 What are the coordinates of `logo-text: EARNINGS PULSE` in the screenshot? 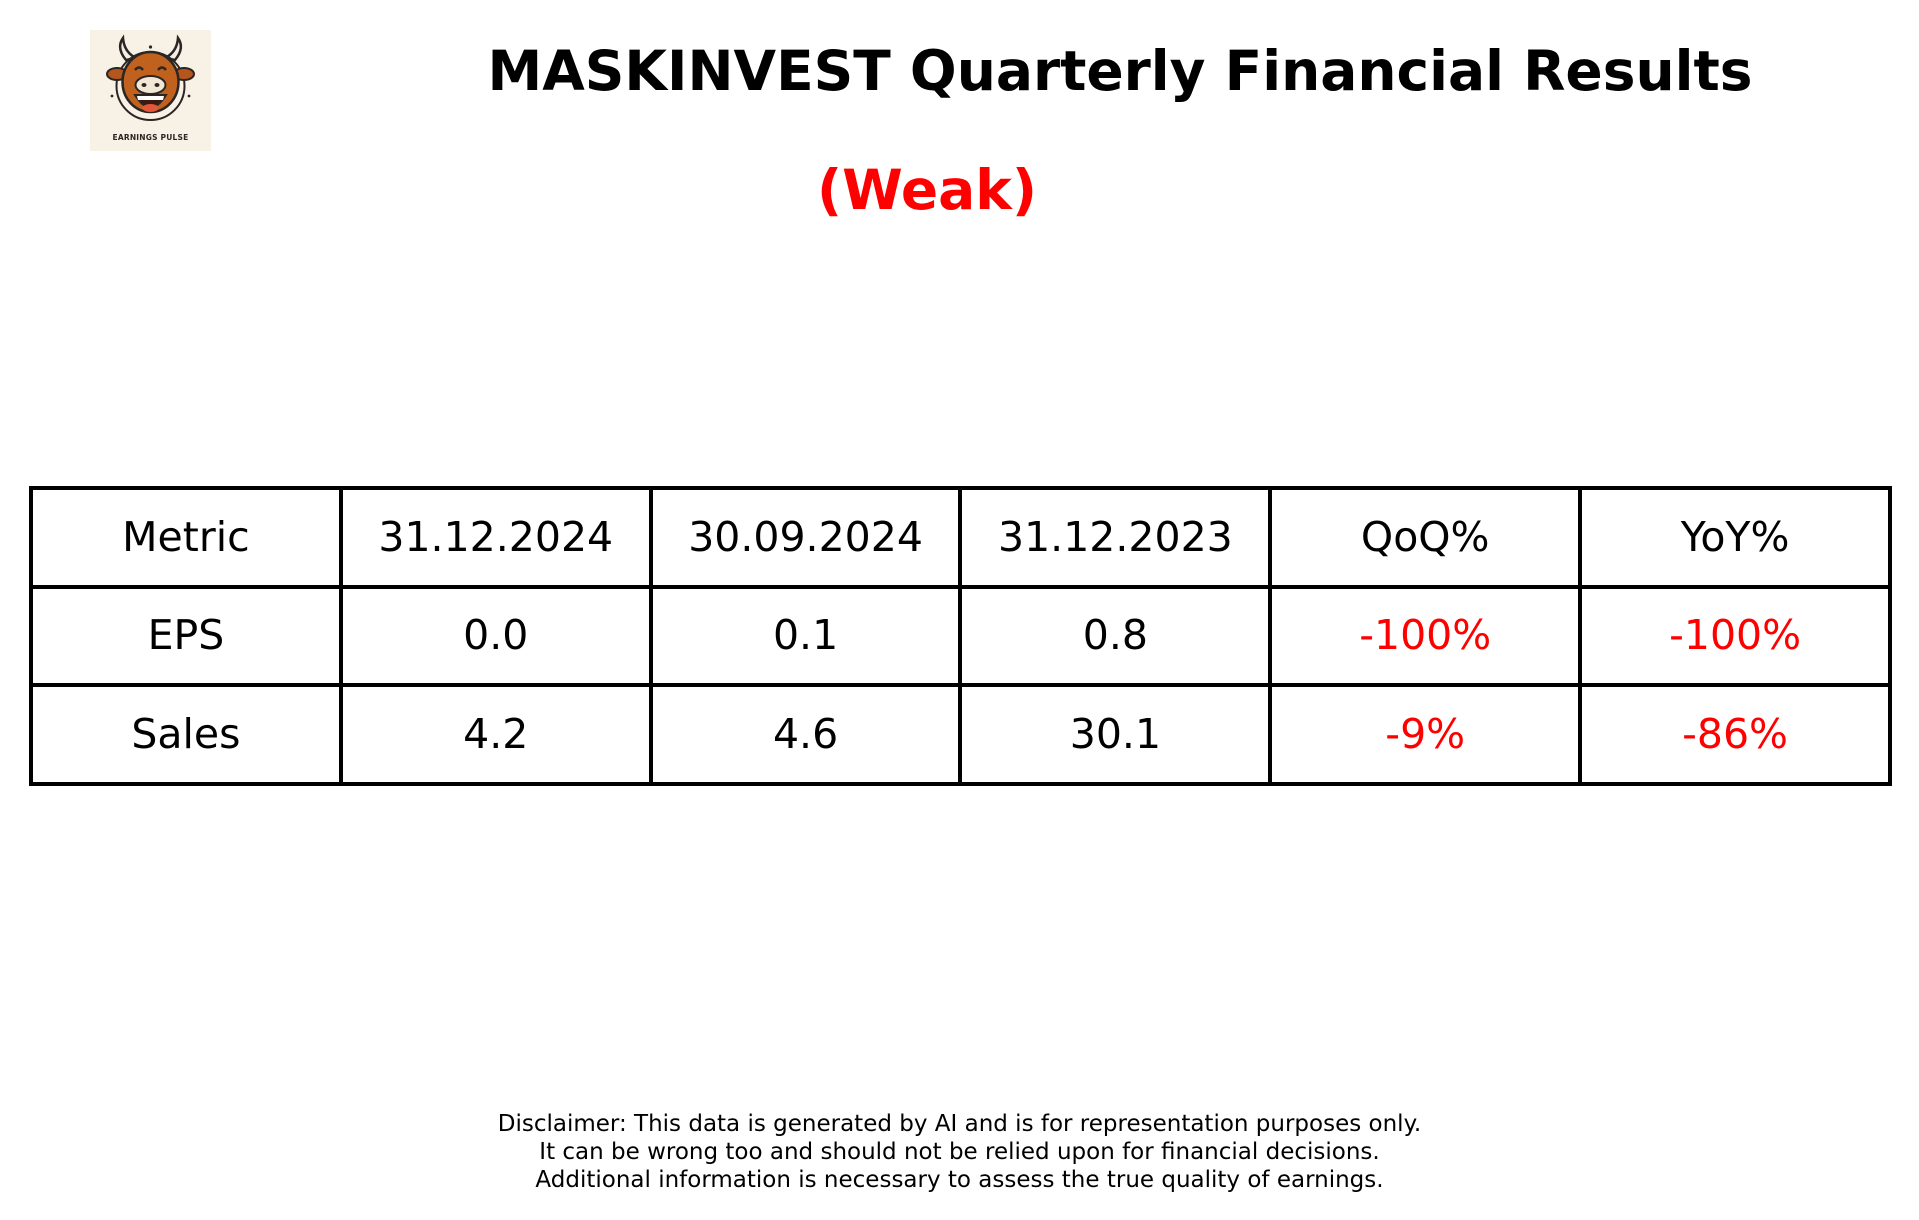 It's located at (150, 137).